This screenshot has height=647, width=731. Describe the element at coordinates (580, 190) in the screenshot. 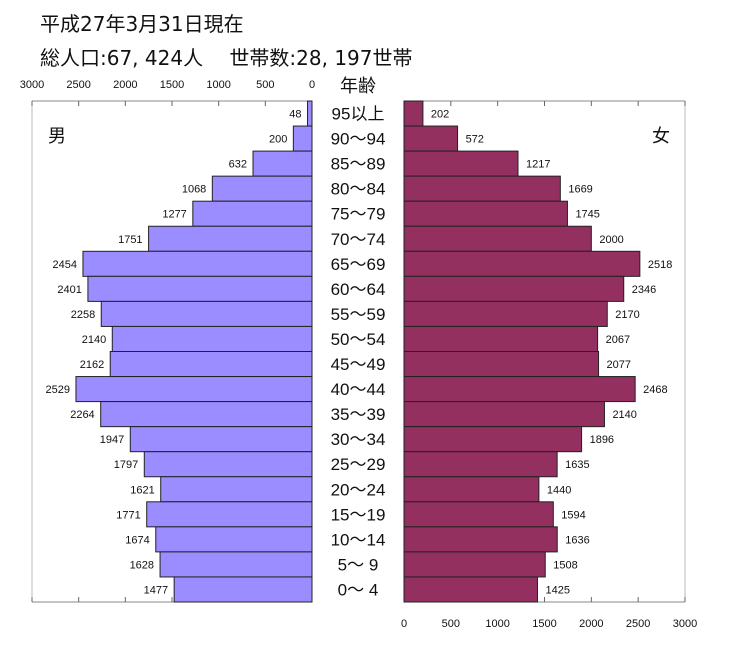

I see `female-data-label: 1669` at that location.